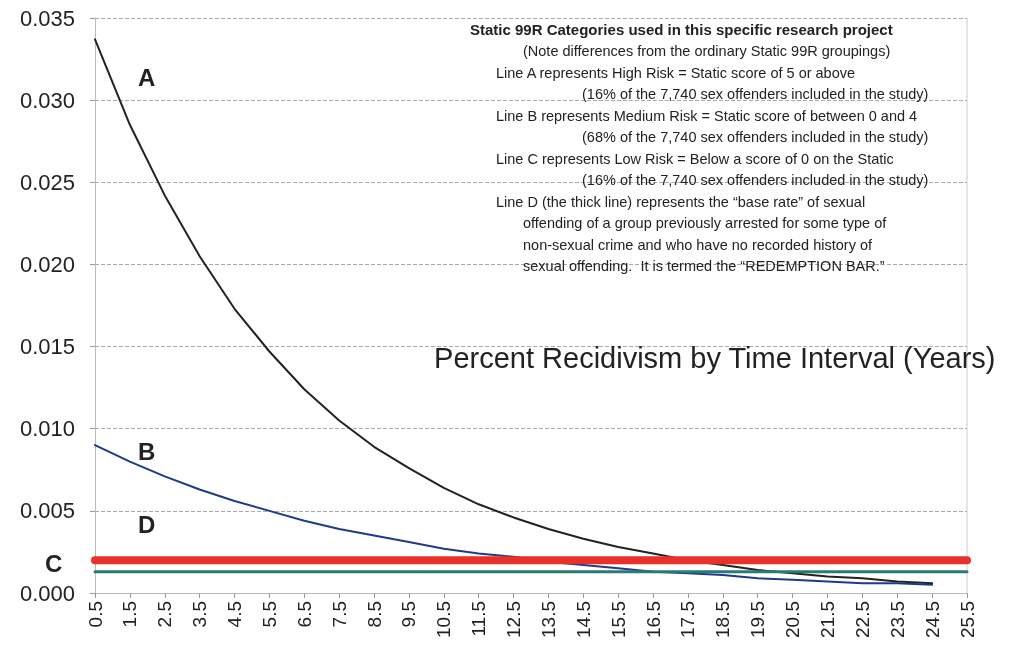 The image size is (1019, 672). I want to click on x-tick-label: 10.5, so click(444, 619).